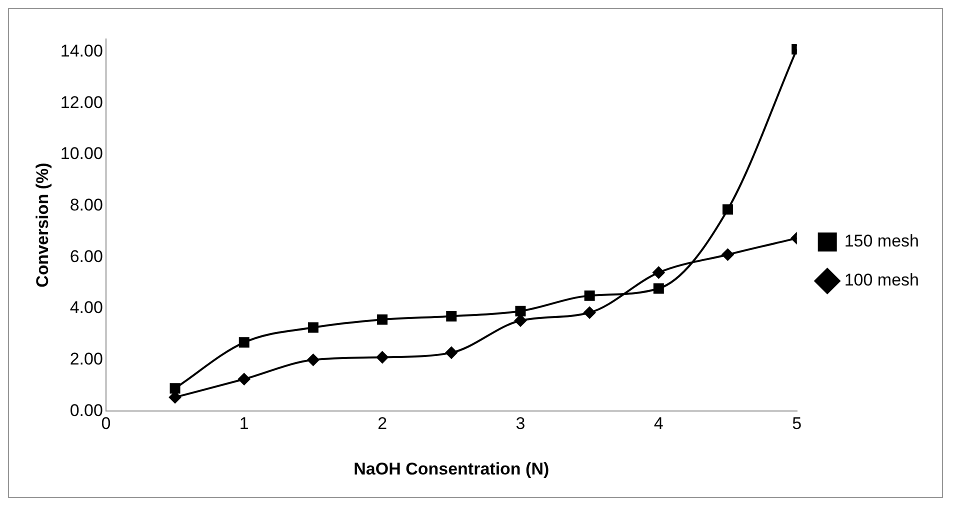  Describe the element at coordinates (86, 359) in the screenshot. I see `y-tick-label: 2.00` at that location.